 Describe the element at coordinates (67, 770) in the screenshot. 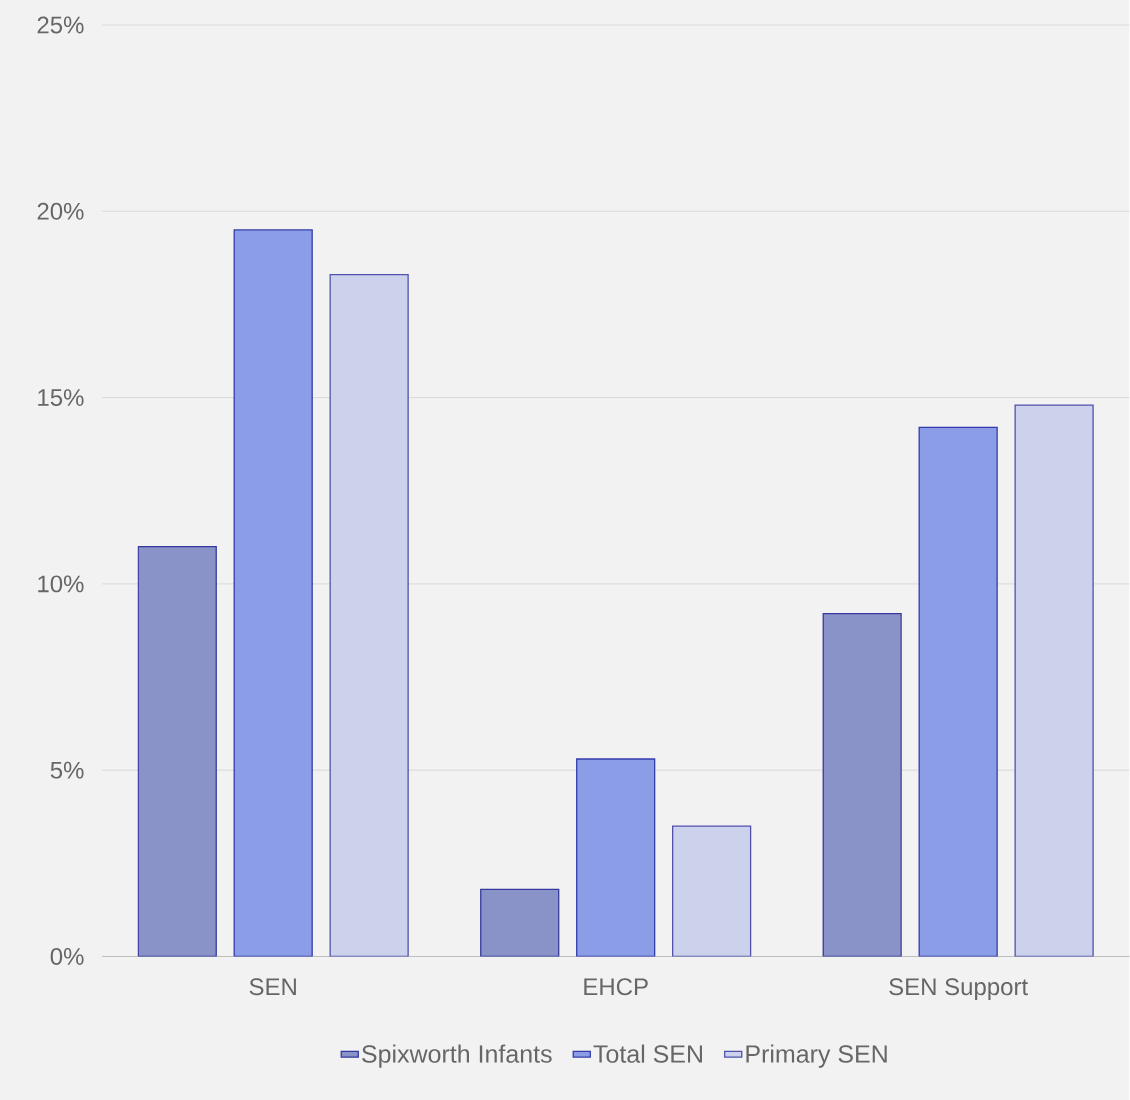

I see `y-tick-label: 5%` at that location.